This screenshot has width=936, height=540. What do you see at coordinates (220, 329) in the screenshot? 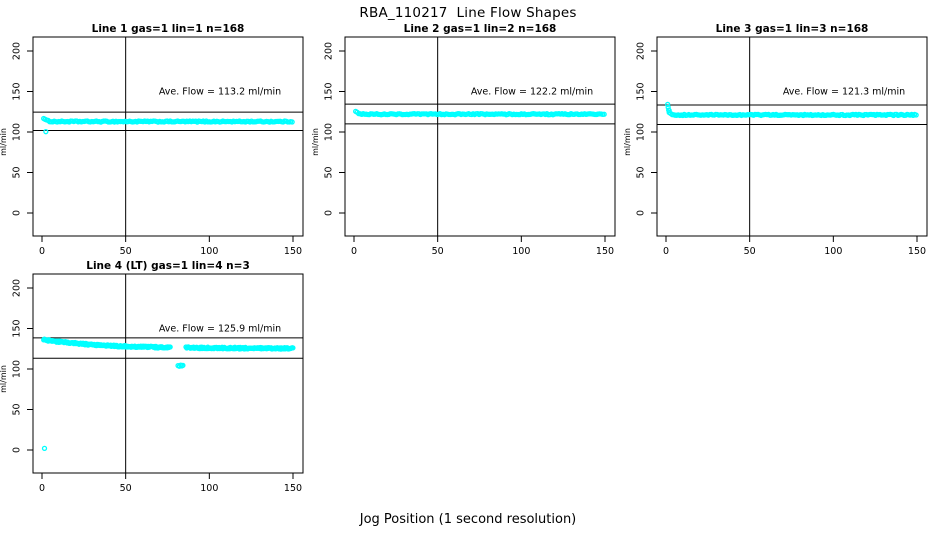
I see `avg-flow-label: Ave. Flow = 125.9 ml/min` at bounding box center [220, 329].